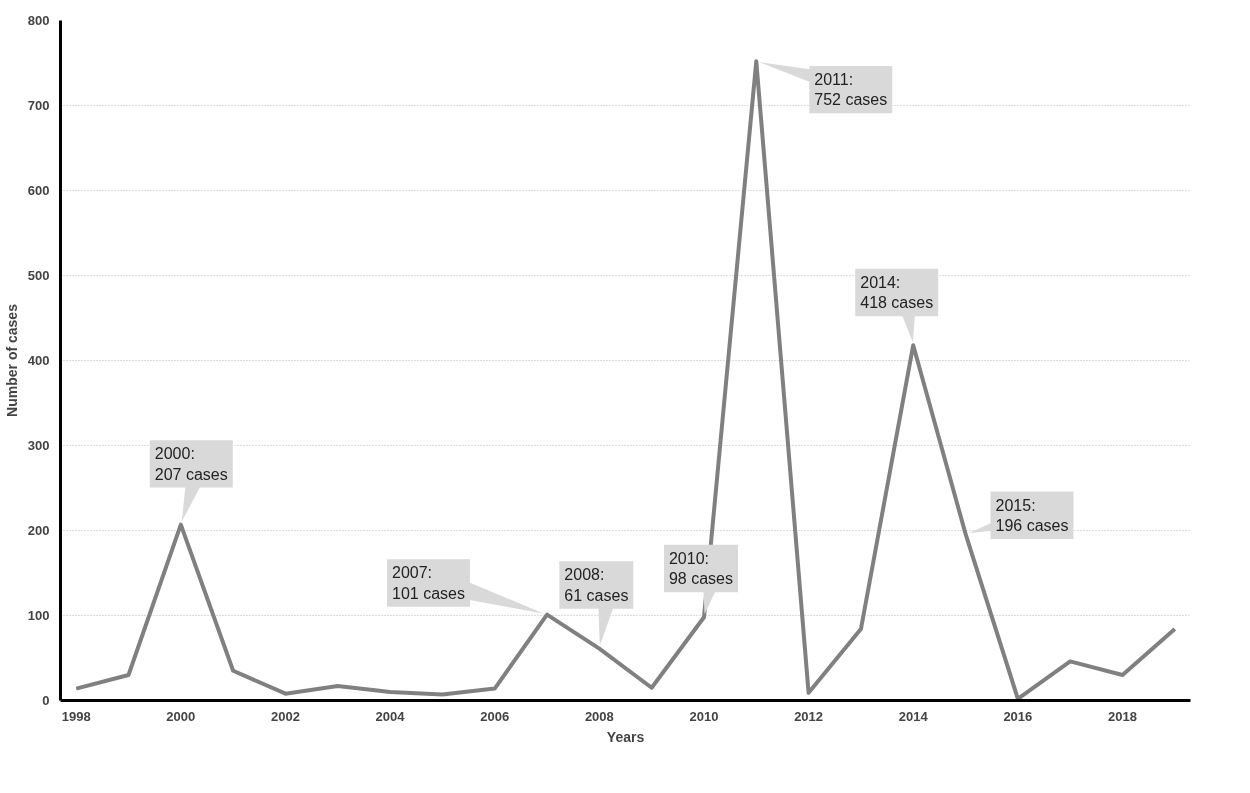 Image resolution: width=1250 pixels, height=793 pixels. What do you see at coordinates (181, 716) in the screenshot?
I see `x-tick-label: 2000` at bounding box center [181, 716].